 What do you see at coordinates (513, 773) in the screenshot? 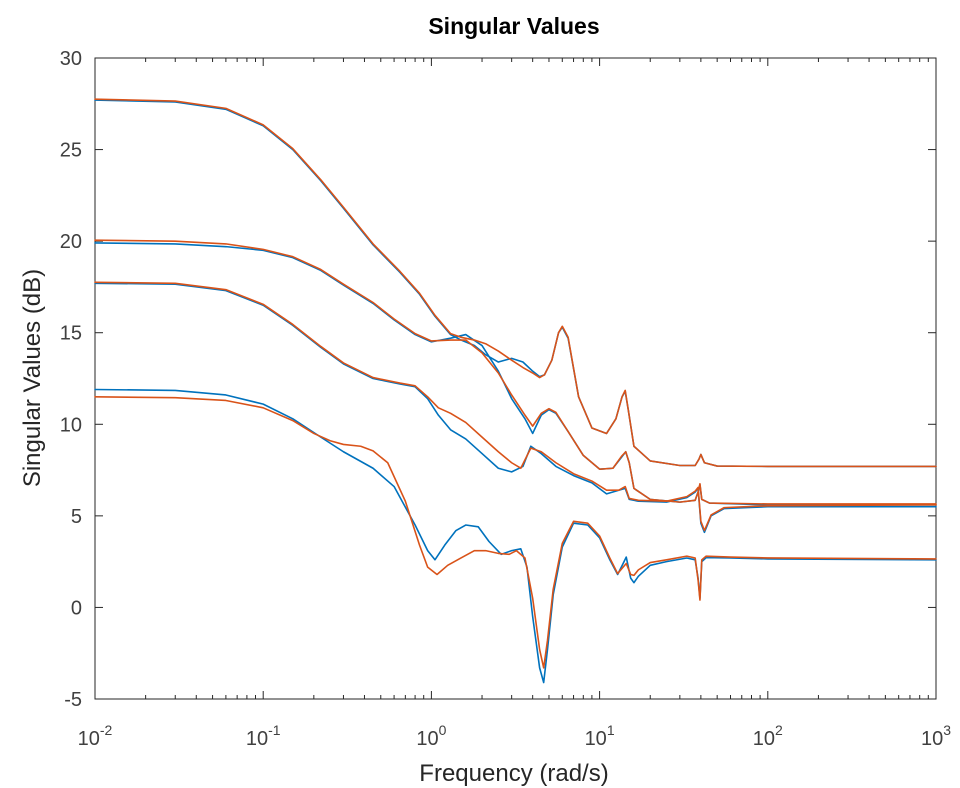
I see `x-axis-label: Frequency (rad/s)` at bounding box center [513, 773].